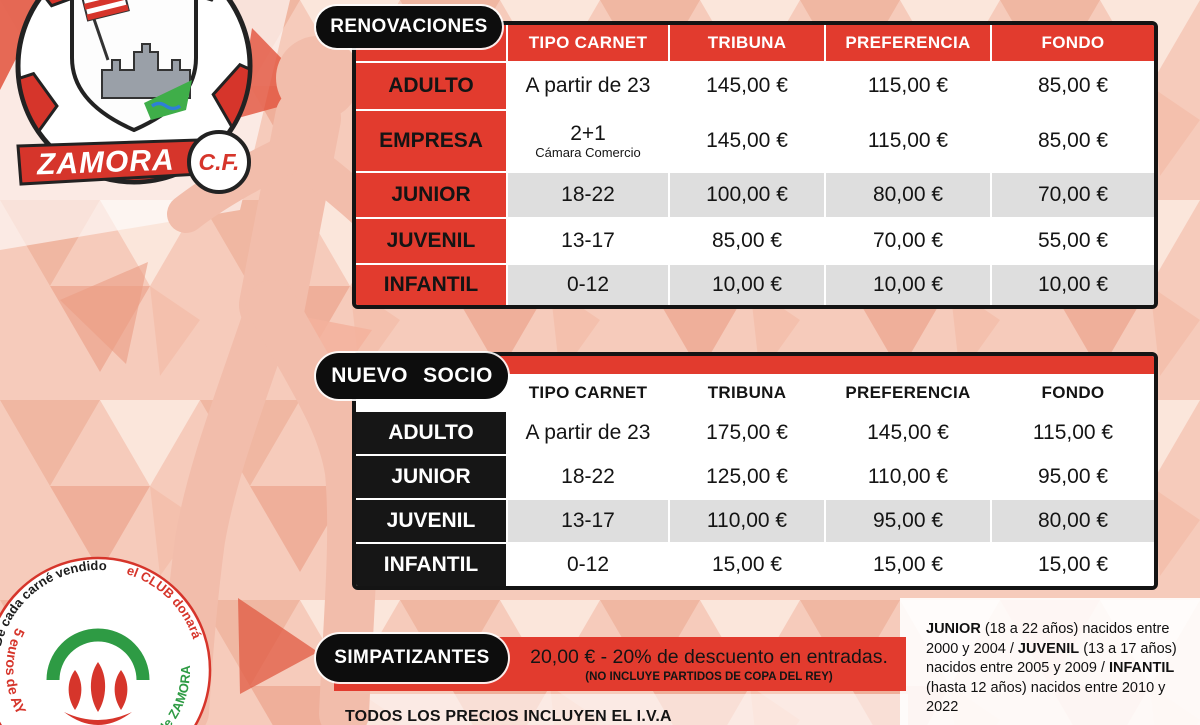  Describe the element at coordinates (1073, 565) in the screenshot. I see `fondo-price-cell: 15,00 €` at that location.